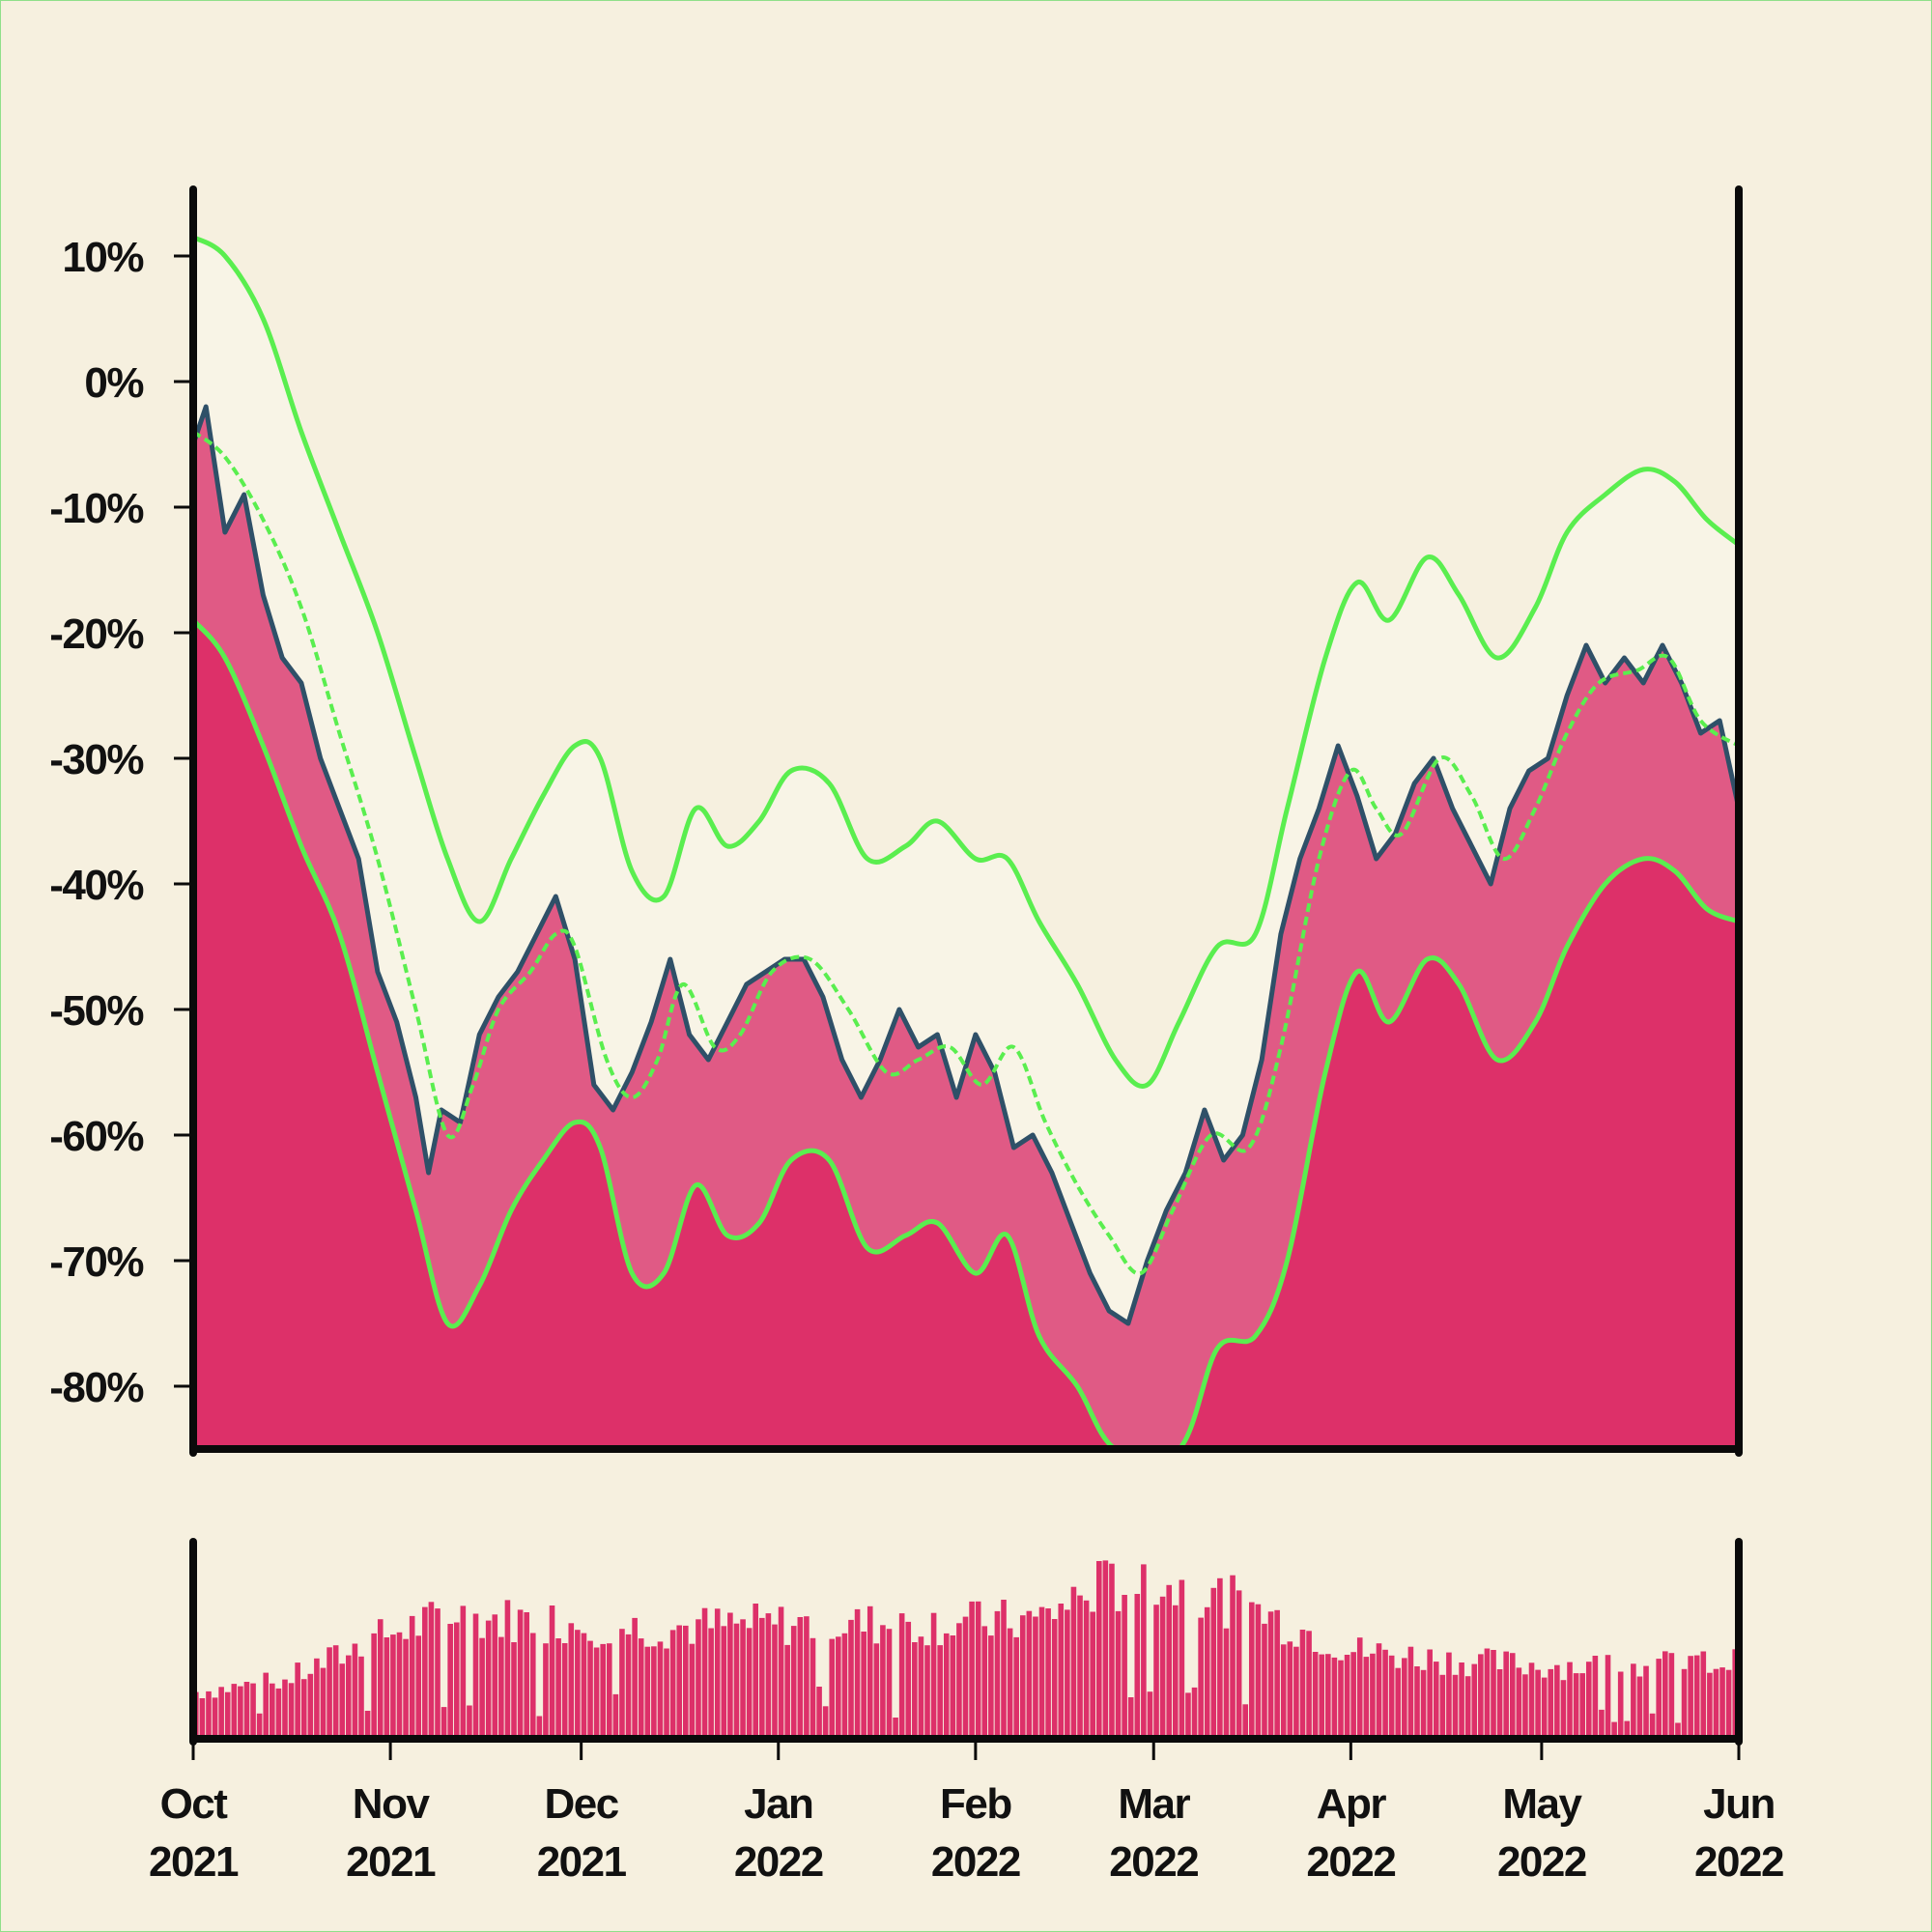  What do you see at coordinates (1542, 1804) in the screenshot?
I see `x-tick-month: May` at bounding box center [1542, 1804].